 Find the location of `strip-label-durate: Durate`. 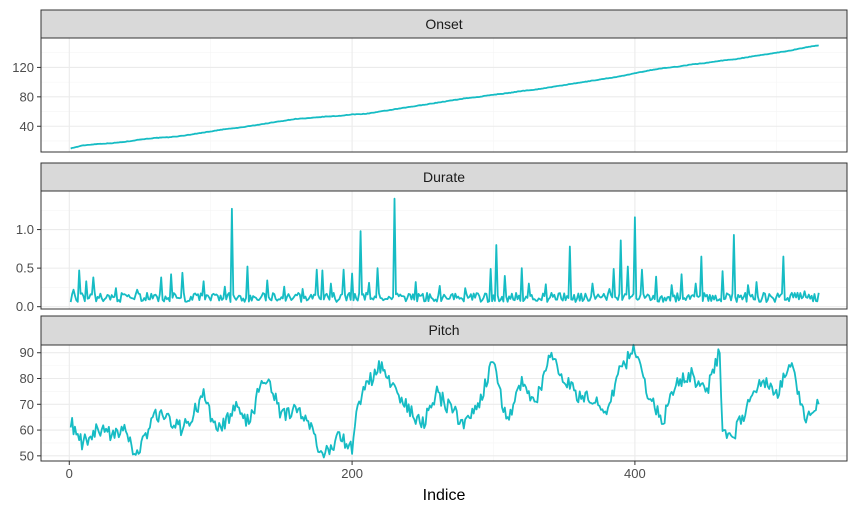

strip-label-durate: Durate is located at coordinates (444, 177).